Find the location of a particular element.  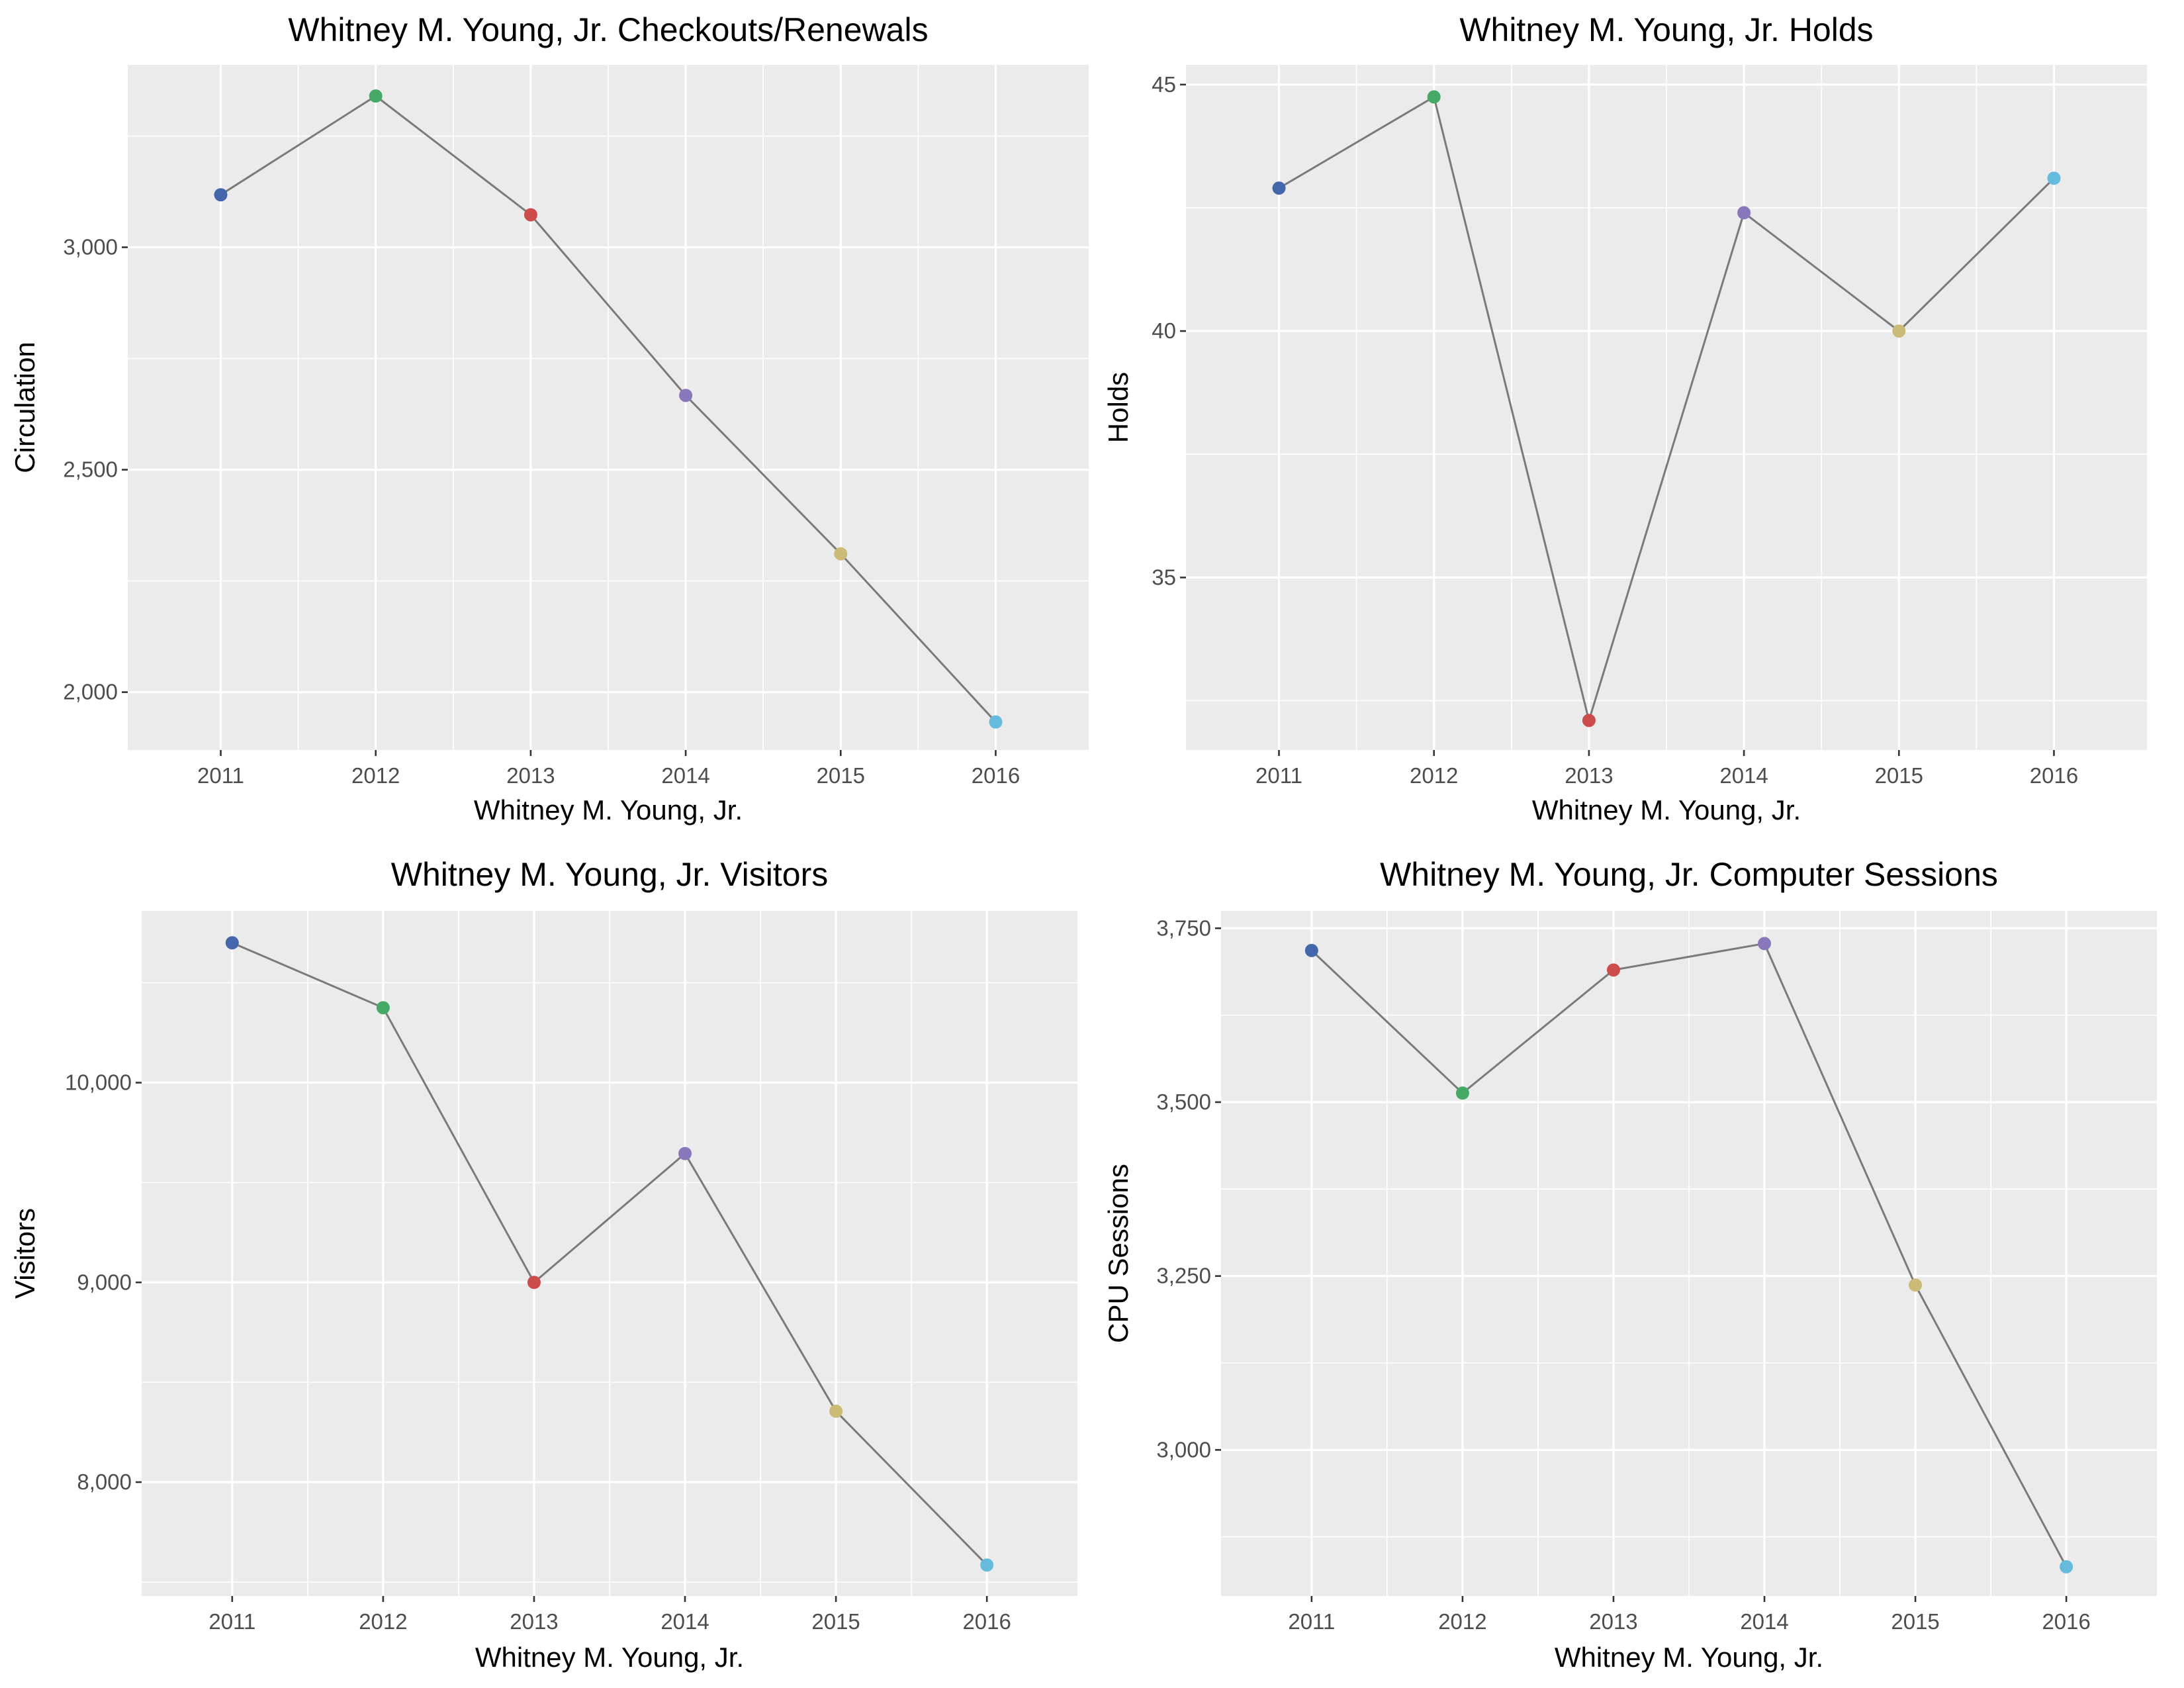

y-tick-label: 8,000 is located at coordinates (105, 1482).